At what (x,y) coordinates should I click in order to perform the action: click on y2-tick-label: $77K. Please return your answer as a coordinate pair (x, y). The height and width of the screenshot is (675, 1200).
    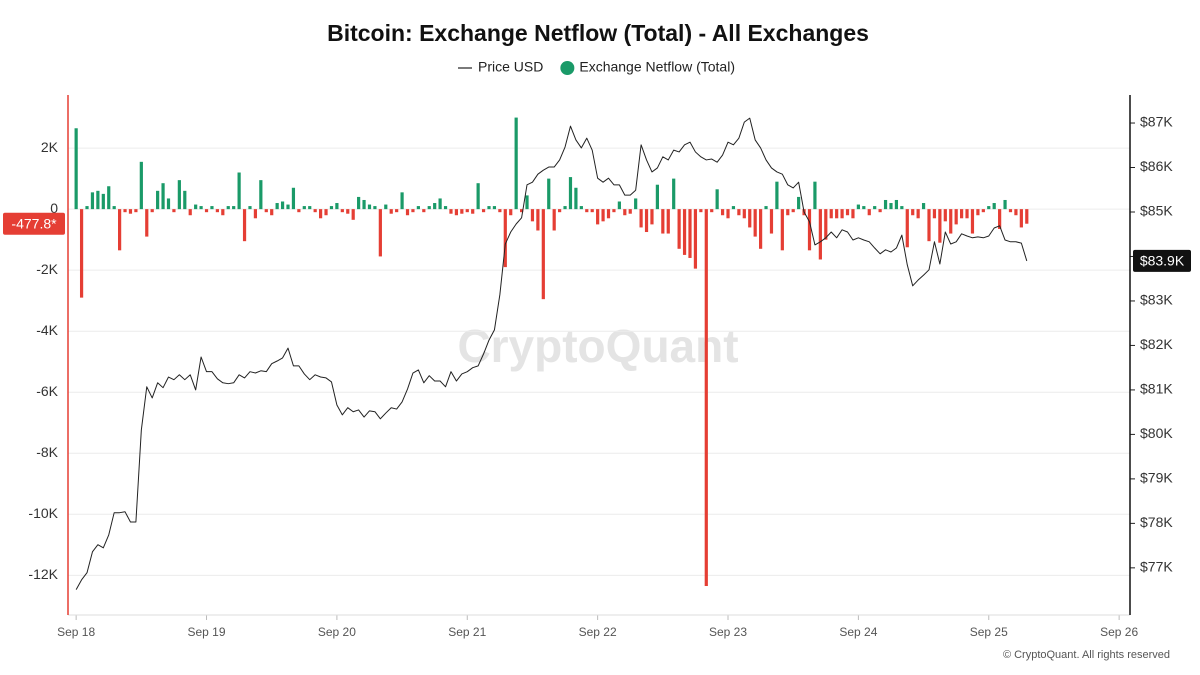
    Looking at the image, I should click on (1156, 567).